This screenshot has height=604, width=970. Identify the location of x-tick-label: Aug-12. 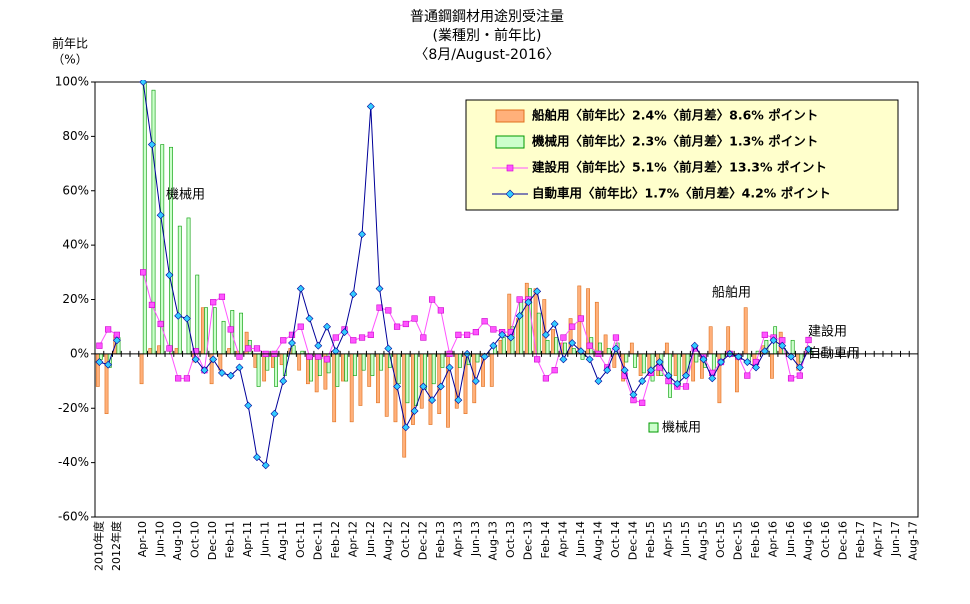
(387, 540).